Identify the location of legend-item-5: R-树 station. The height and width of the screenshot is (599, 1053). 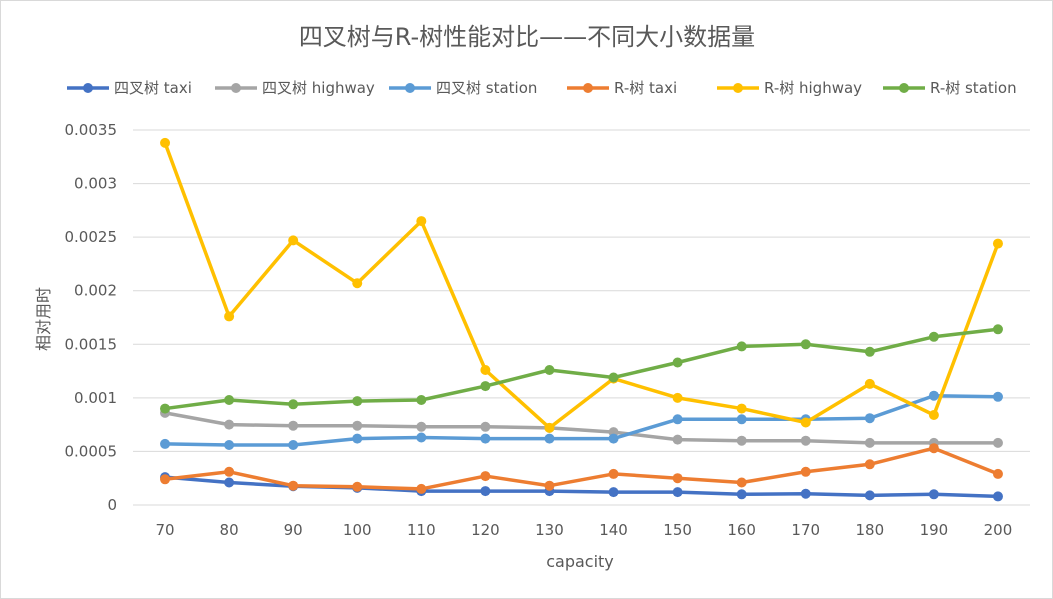
(950, 88).